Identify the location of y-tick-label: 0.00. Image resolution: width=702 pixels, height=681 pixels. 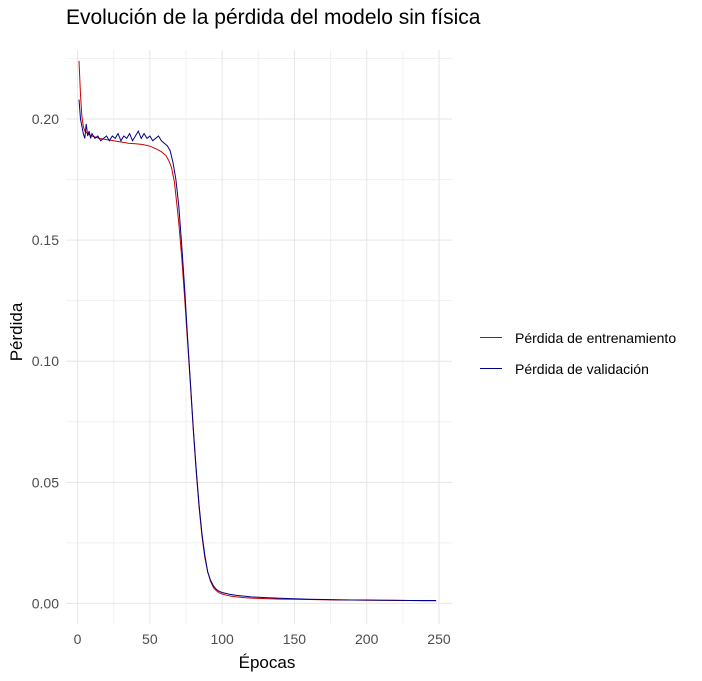
(45, 603).